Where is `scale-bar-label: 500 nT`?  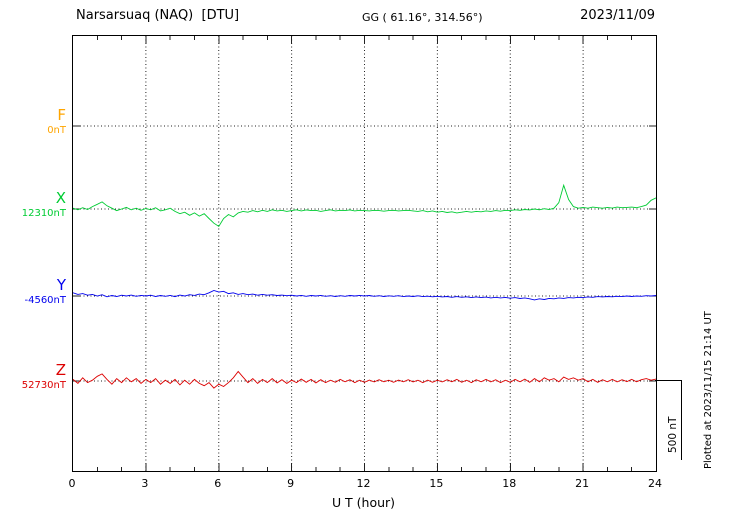
scale-bar-label: 500 nT is located at coordinates (673, 434).